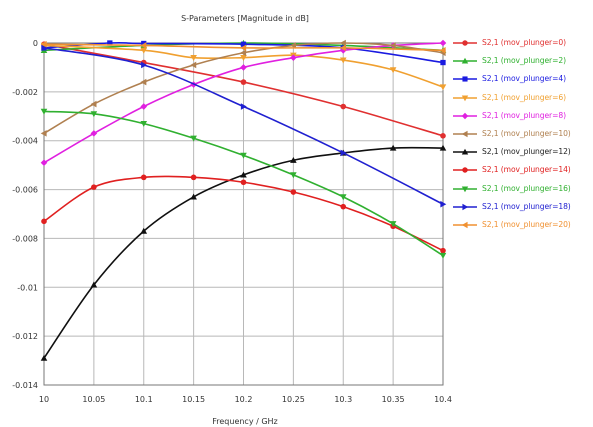  I want to click on legend-label: S2,1 (mov_plunger=0), so click(524, 42).